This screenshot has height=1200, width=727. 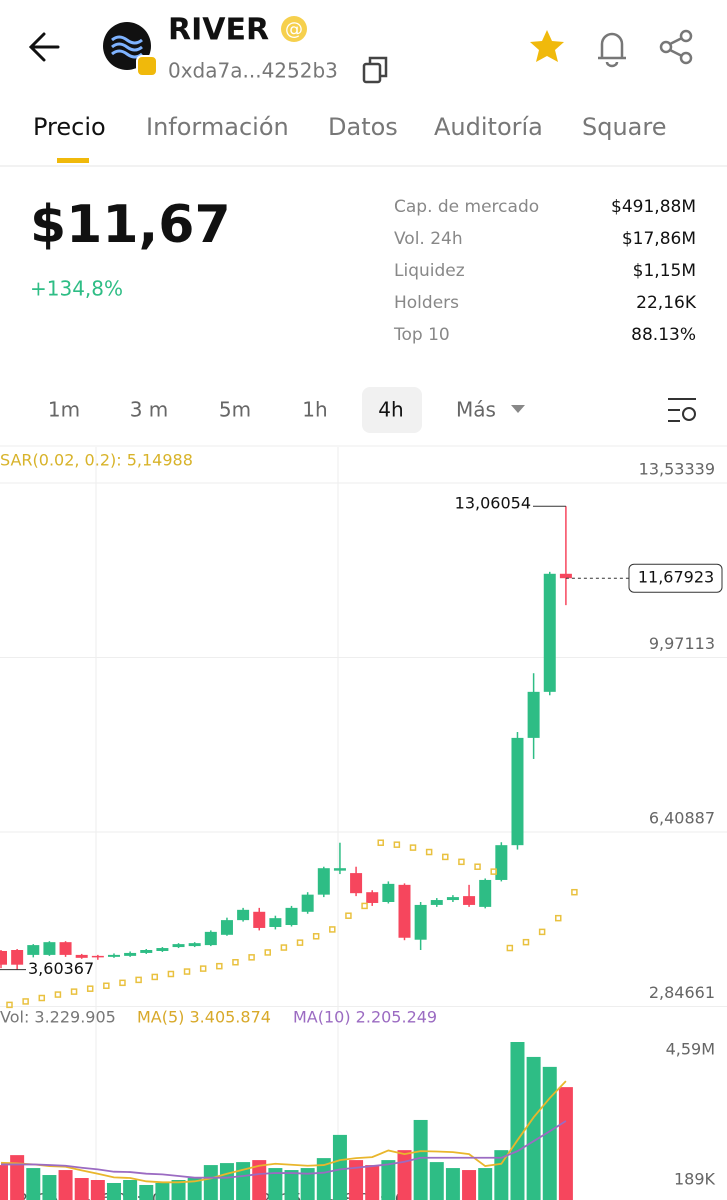 What do you see at coordinates (666, 303) in the screenshot?
I see `stat-value: 22,16K` at bounding box center [666, 303].